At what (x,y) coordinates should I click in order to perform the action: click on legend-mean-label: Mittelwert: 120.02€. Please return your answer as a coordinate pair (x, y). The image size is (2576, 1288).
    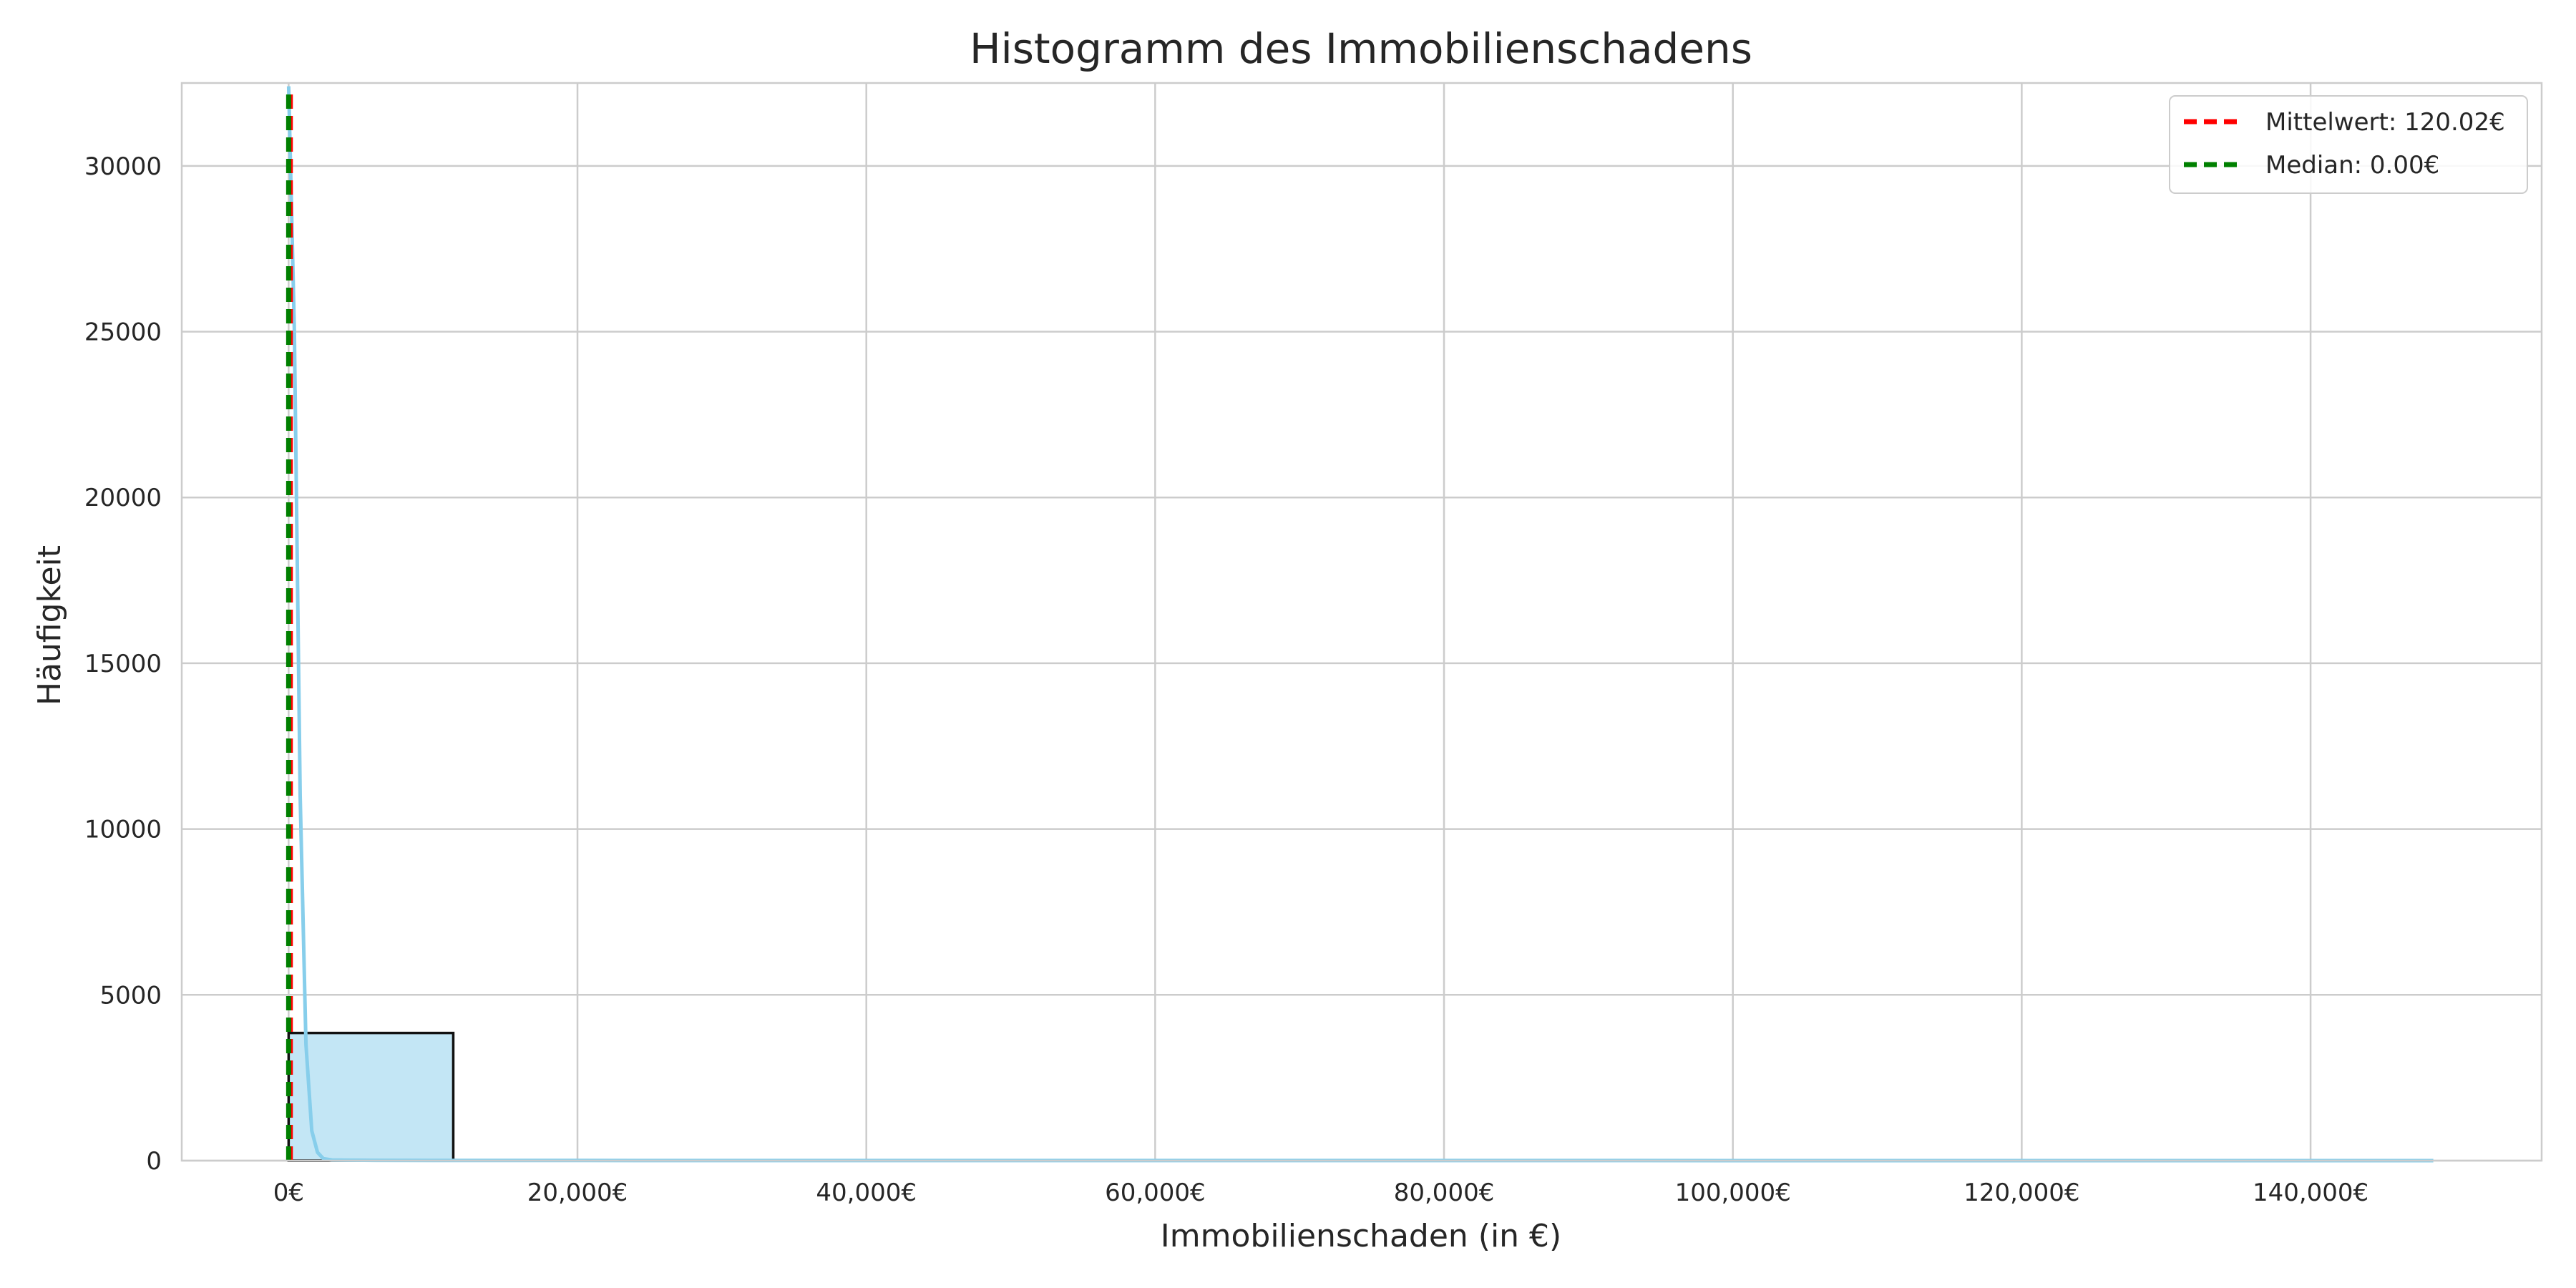
    Looking at the image, I should click on (2385, 122).